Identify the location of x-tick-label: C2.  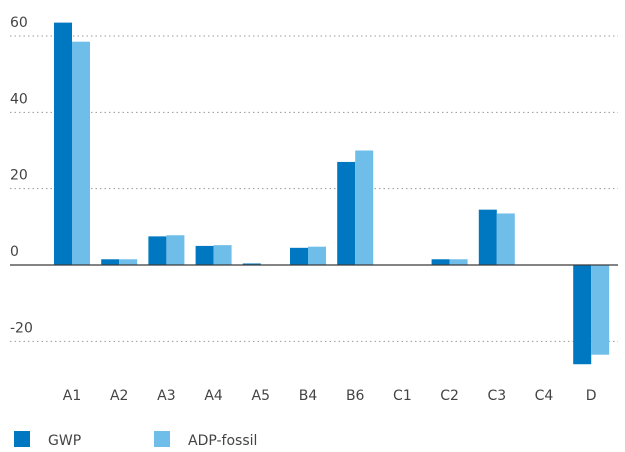
(449, 396).